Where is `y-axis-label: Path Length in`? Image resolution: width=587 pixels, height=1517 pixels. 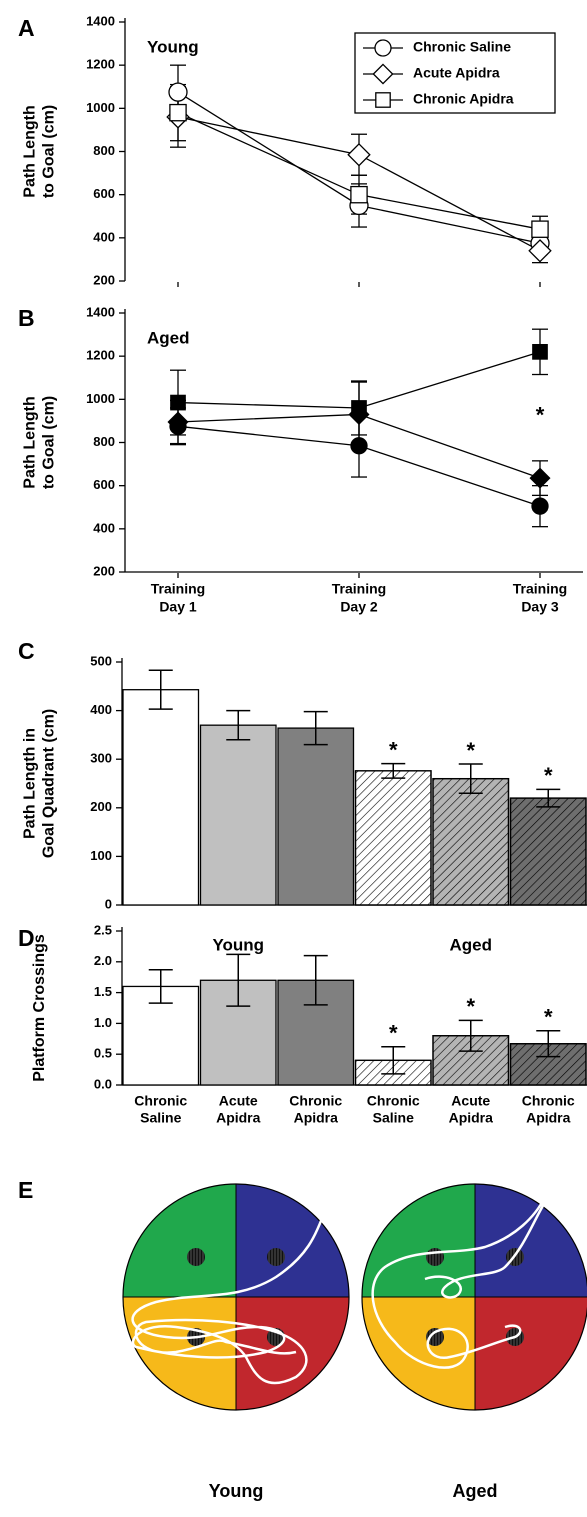
y-axis-label: Path Length in is located at coordinates (30, 783).